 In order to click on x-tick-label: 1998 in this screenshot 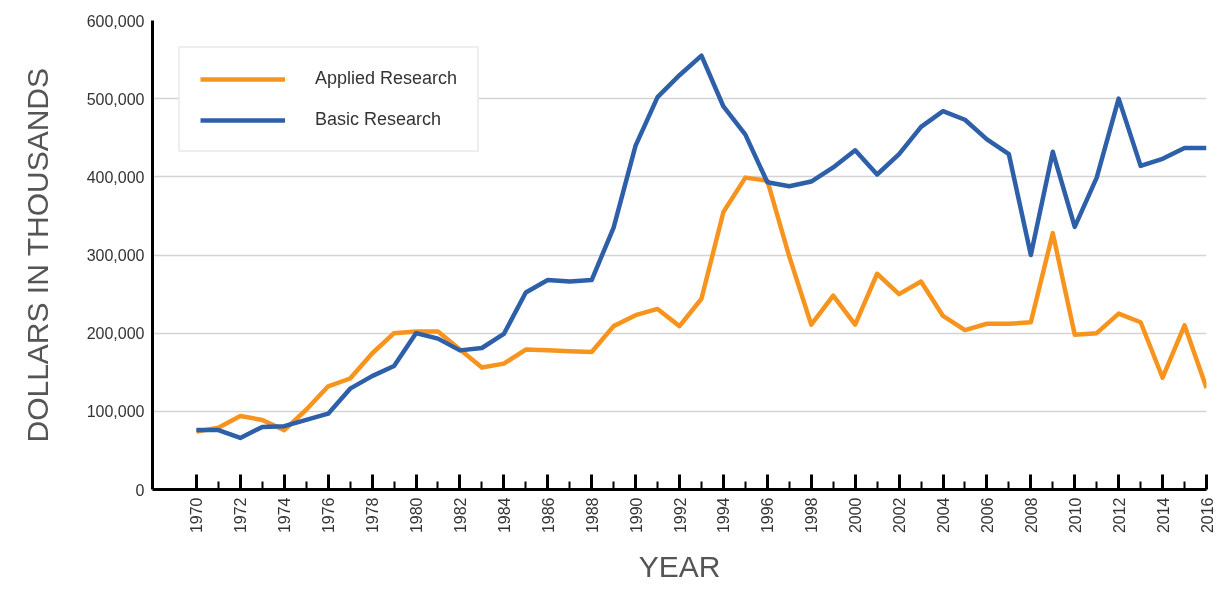, I will do `click(812, 515)`.